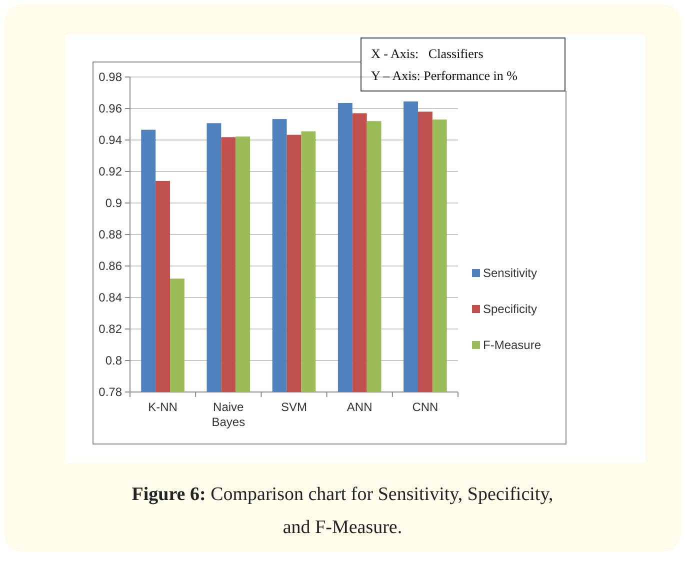  What do you see at coordinates (110, 109) in the screenshot?
I see `y-tick-label: 0.96` at bounding box center [110, 109].